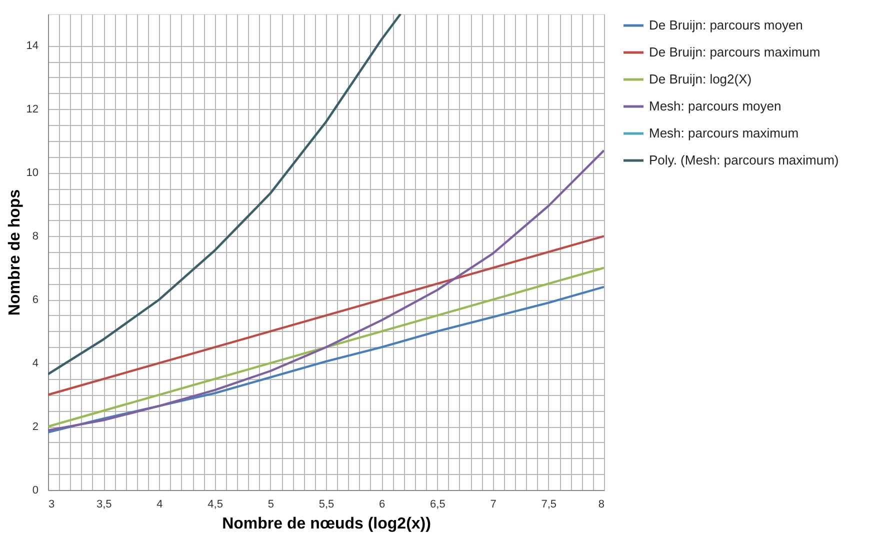  I want to click on x-tick-label: 3, so click(51, 504).